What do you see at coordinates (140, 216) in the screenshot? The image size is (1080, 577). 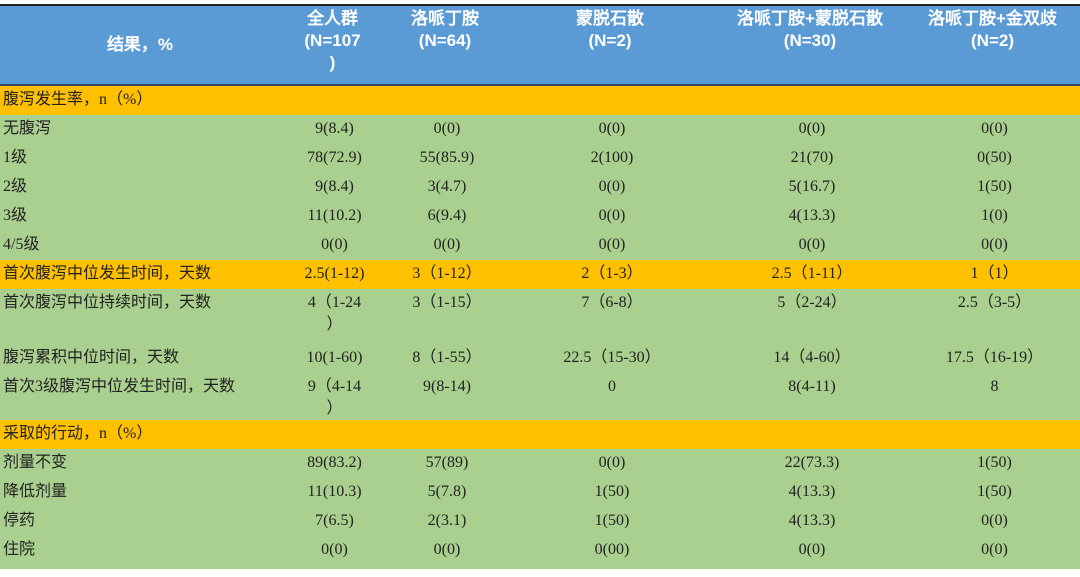 I see `row-label: 3级` at bounding box center [140, 216].